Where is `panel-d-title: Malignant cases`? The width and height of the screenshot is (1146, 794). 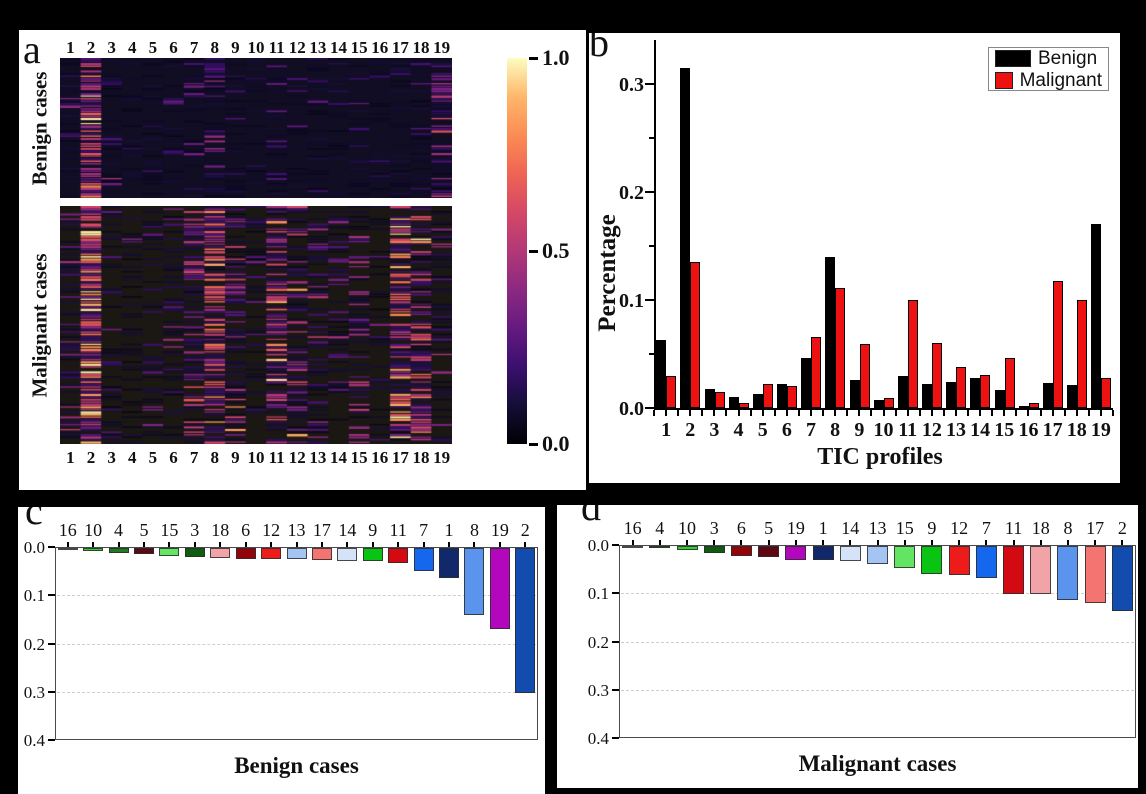
panel-d-title: Malignant cases is located at coordinates (877, 763).